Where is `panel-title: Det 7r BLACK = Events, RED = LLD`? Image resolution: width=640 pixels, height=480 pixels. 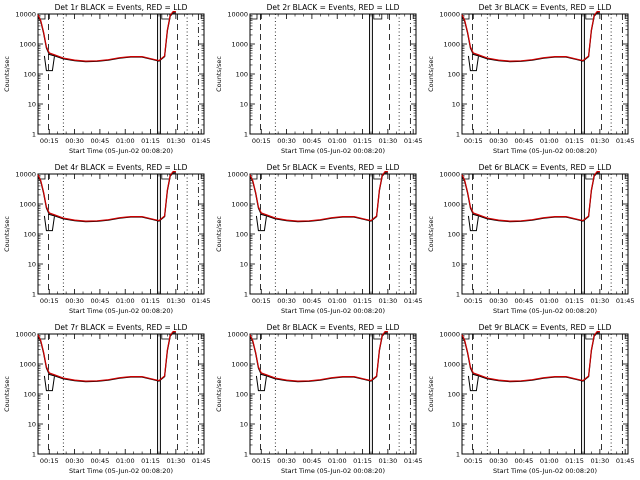
panel-title: Det 7r BLACK = Events, RED = LLD is located at coordinates (121, 327).